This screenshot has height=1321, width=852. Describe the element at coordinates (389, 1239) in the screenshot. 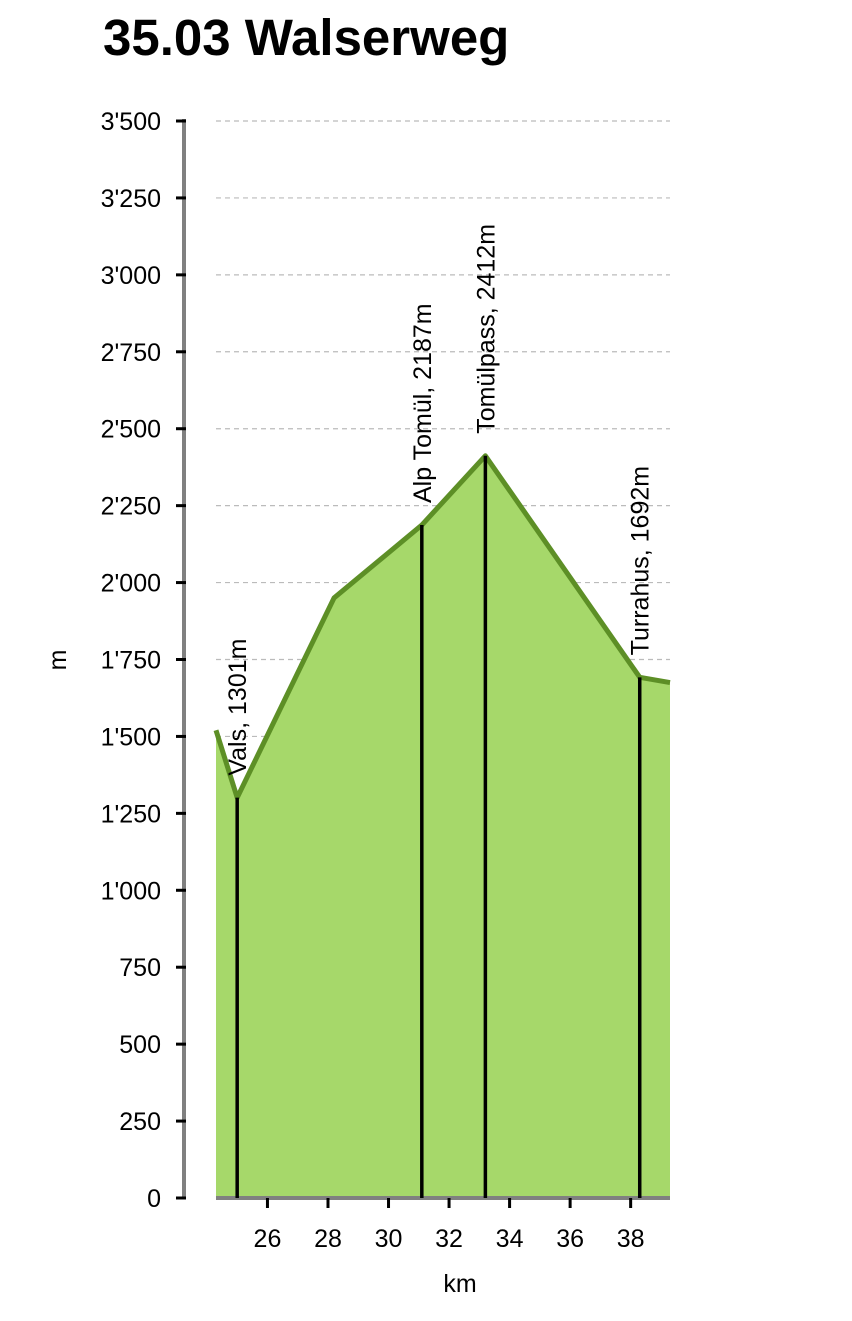

I see `x-tick-label: 30` at that location.